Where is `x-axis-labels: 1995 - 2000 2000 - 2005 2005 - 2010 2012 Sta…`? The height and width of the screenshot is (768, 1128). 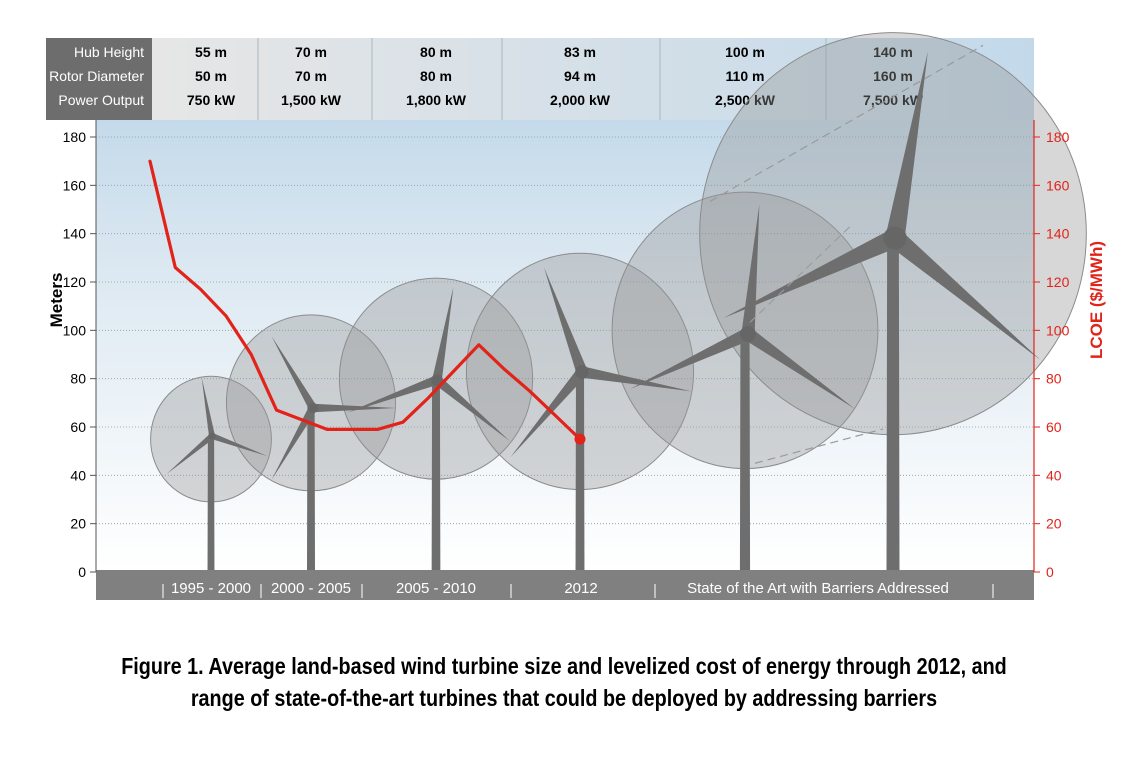 x-axis-labels: 1995 - 2000 2000 - 2005 2005 - 2010 2012 Sta… is located at coordinates (560, 588).